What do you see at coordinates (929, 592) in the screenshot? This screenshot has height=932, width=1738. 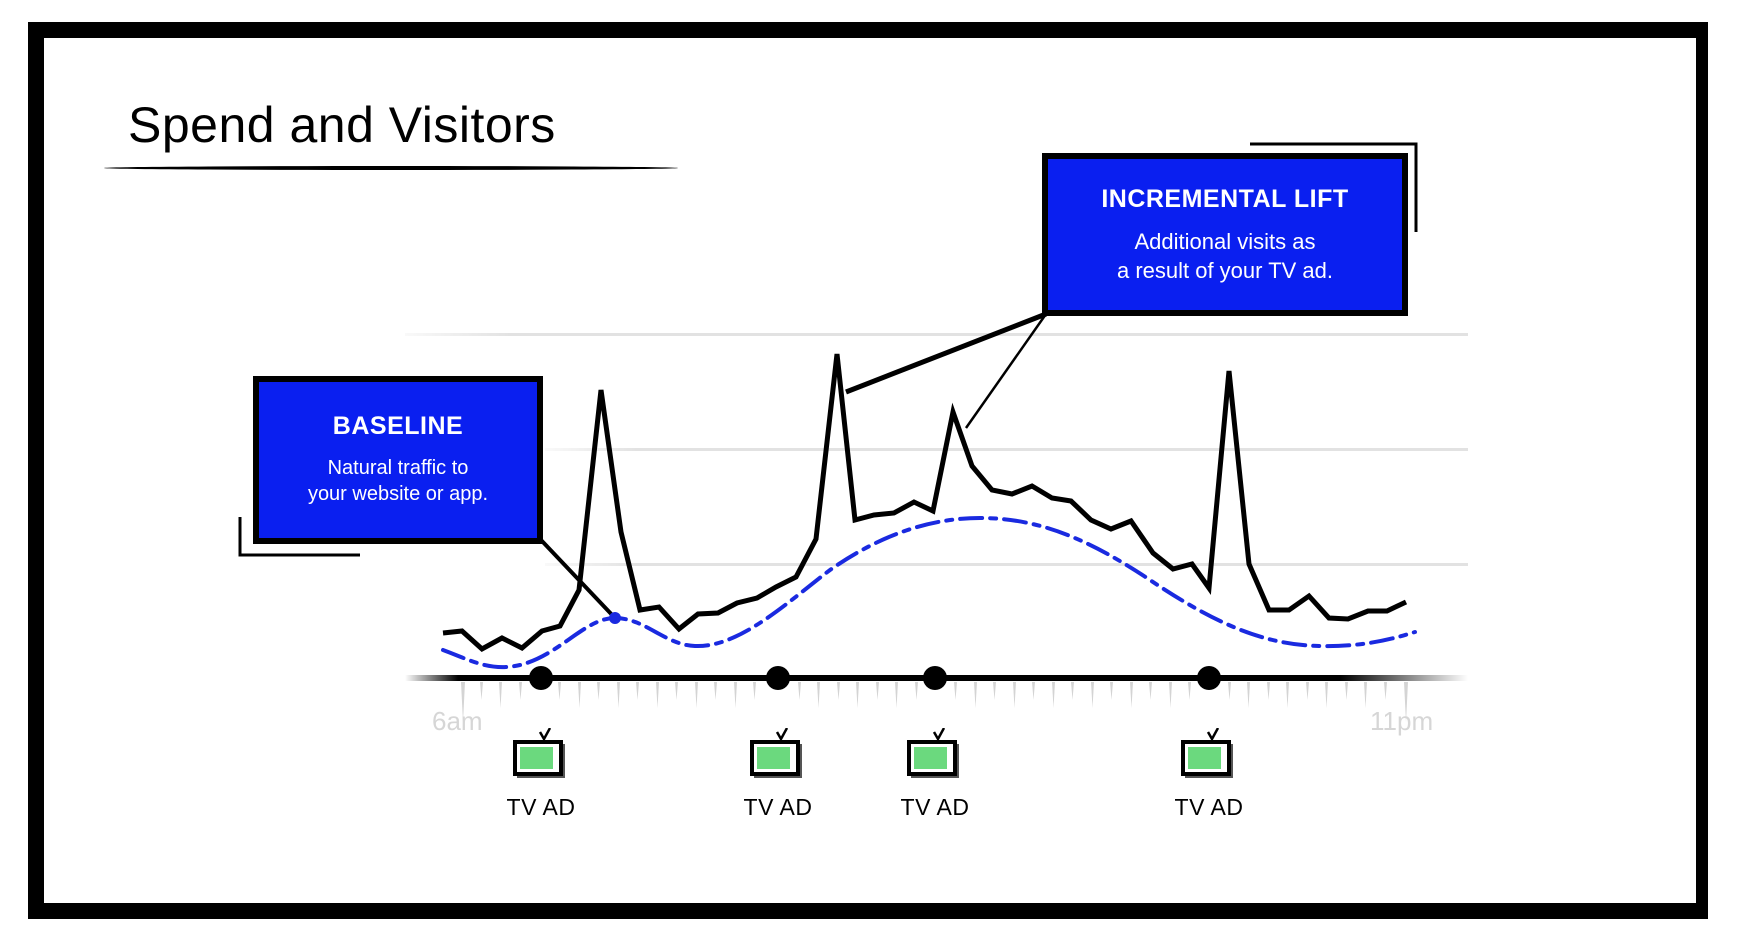 I see `baseline-curve` at bounding box center [929, 592].